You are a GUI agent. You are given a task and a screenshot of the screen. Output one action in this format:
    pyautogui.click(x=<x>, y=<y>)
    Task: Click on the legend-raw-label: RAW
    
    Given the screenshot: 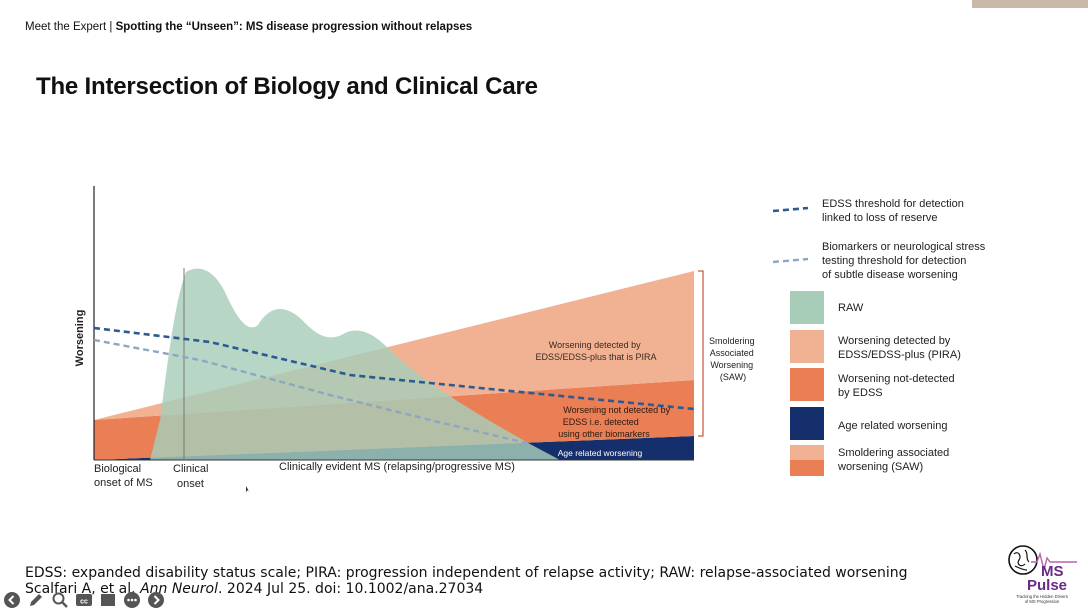 What is the action you would take?
    pyautogui.click(x=851, y=308)
    